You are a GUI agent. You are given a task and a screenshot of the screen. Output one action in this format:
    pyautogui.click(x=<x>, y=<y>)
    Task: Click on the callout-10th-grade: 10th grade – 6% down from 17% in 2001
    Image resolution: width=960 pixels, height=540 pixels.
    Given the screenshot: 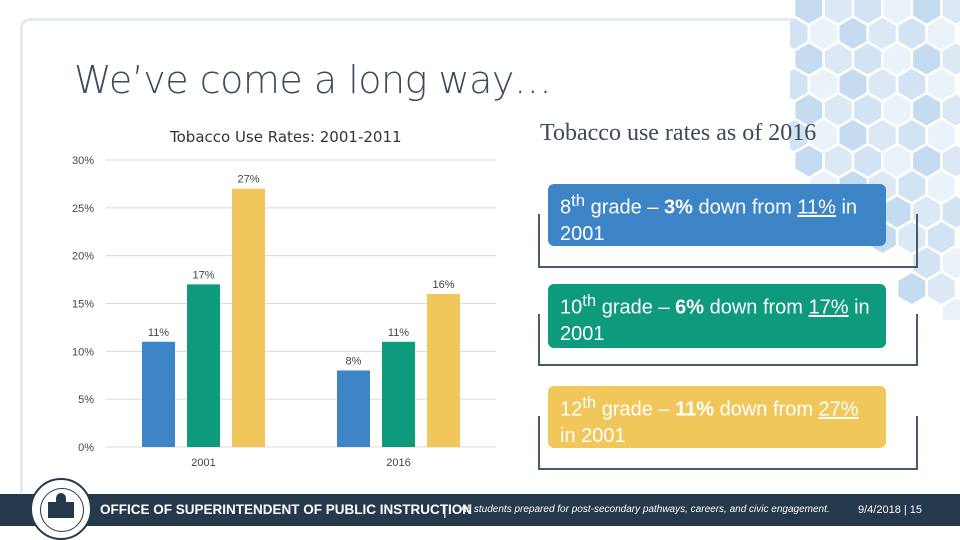 What is the action you would take?
    pyautogui.click(x=728, y=325)
    